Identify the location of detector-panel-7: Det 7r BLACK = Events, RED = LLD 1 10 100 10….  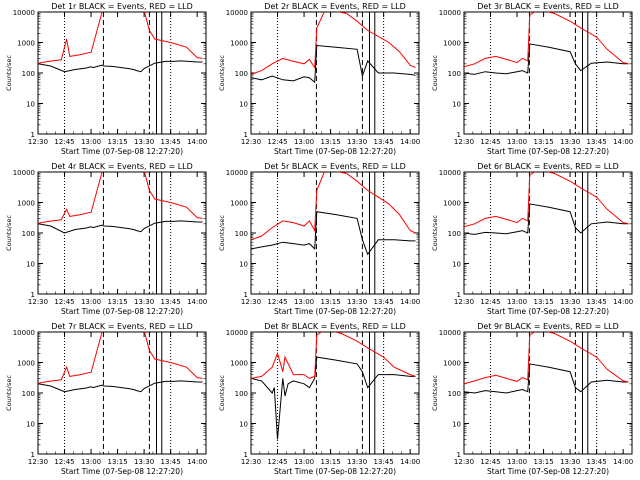
(106, 399).